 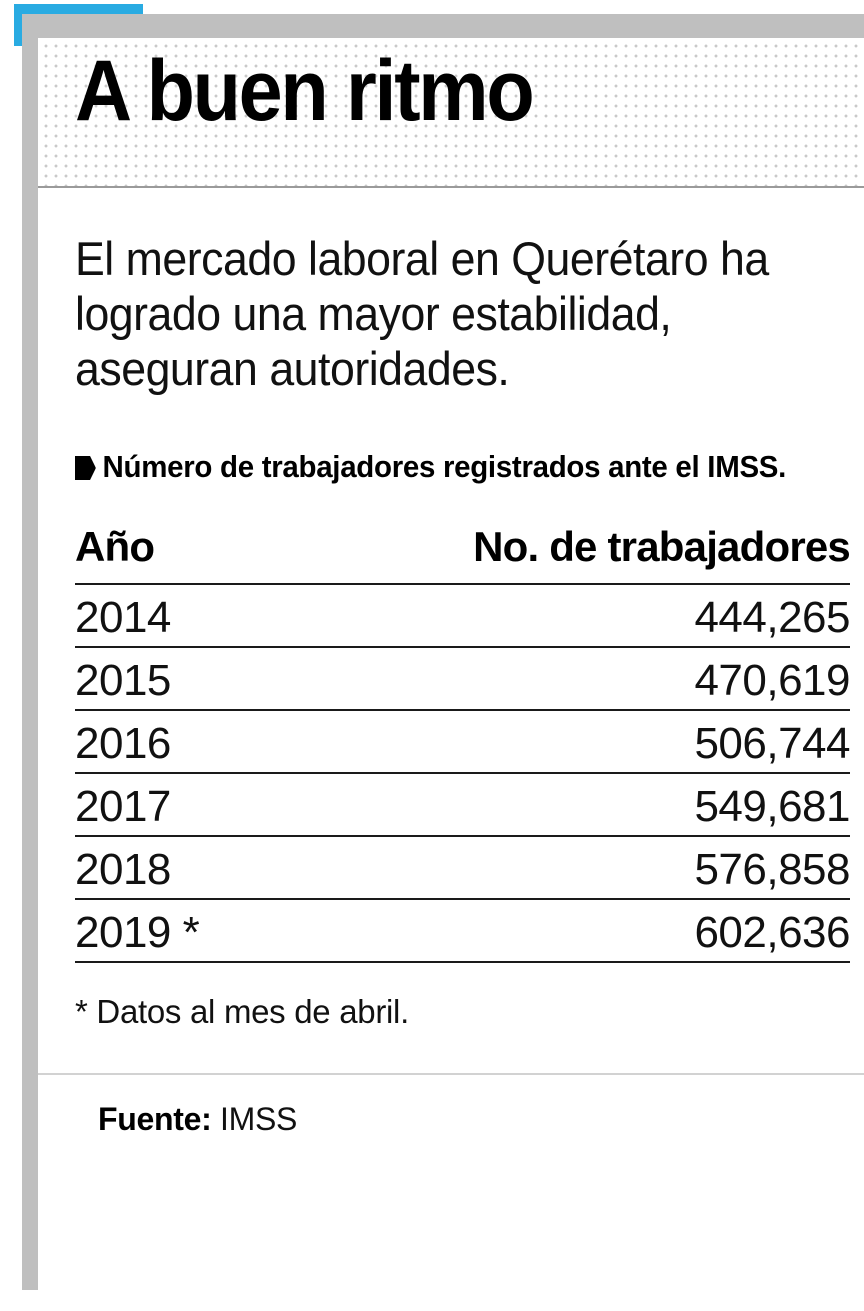 I want to click on table-row: 2016 506,744, so click(x=462, y=742).